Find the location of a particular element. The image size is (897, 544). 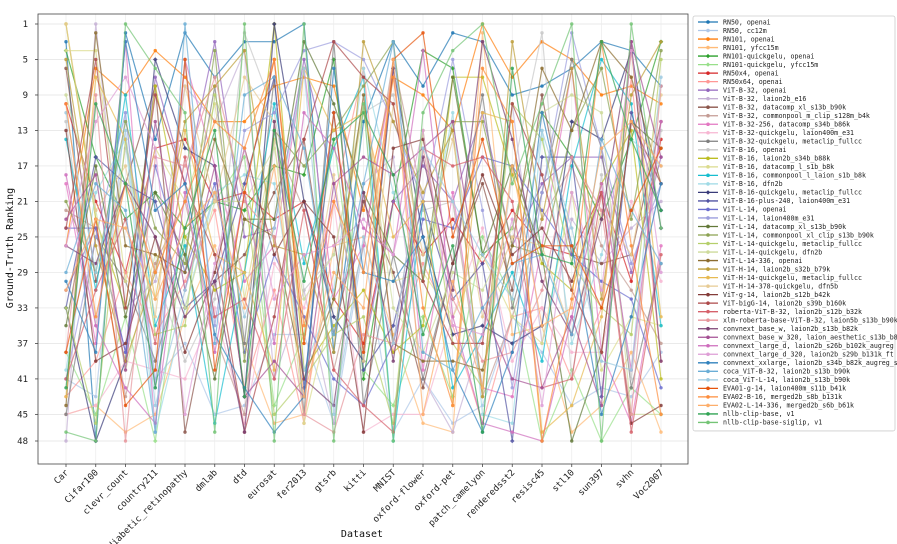

y-axis-ticks: 1 5 9 13 17 21 25 29 33 37 41 45 48 is located at coordinates (27, 233).